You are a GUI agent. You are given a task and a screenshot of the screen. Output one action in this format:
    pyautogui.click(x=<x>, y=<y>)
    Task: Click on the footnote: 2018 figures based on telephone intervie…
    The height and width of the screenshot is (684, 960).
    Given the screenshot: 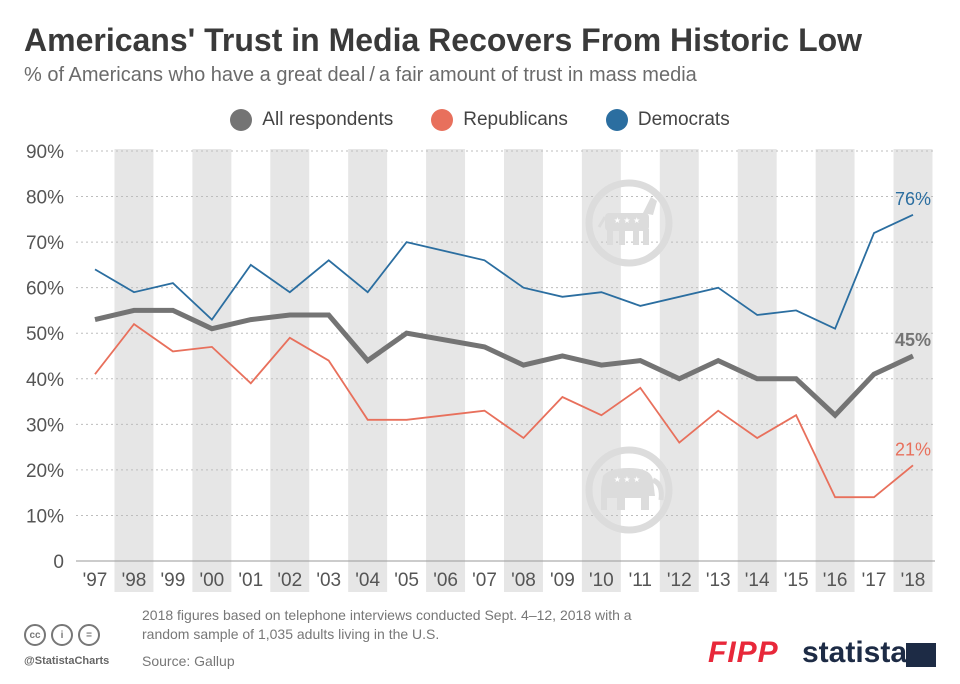 What is the action you would take?
    pyautogui.click(x=387, y=624)
    